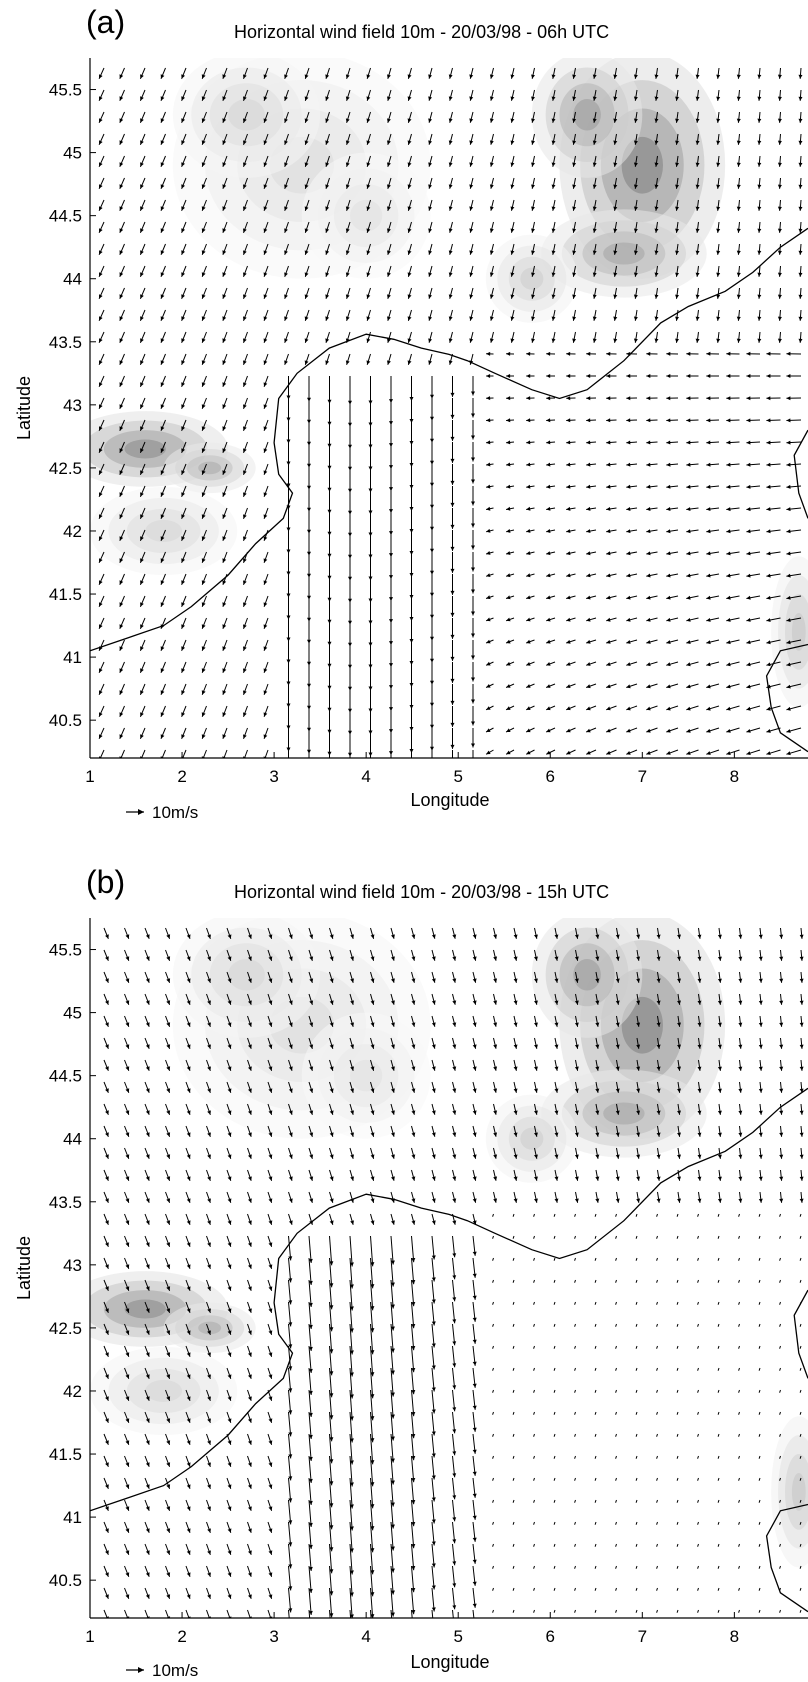 This screenshot has width=808, height=1682. What do you see at coordinates (65, 1202) in the screenshot?
I see `y-tick-label: 43.5` at bounding box center [65, 1202].